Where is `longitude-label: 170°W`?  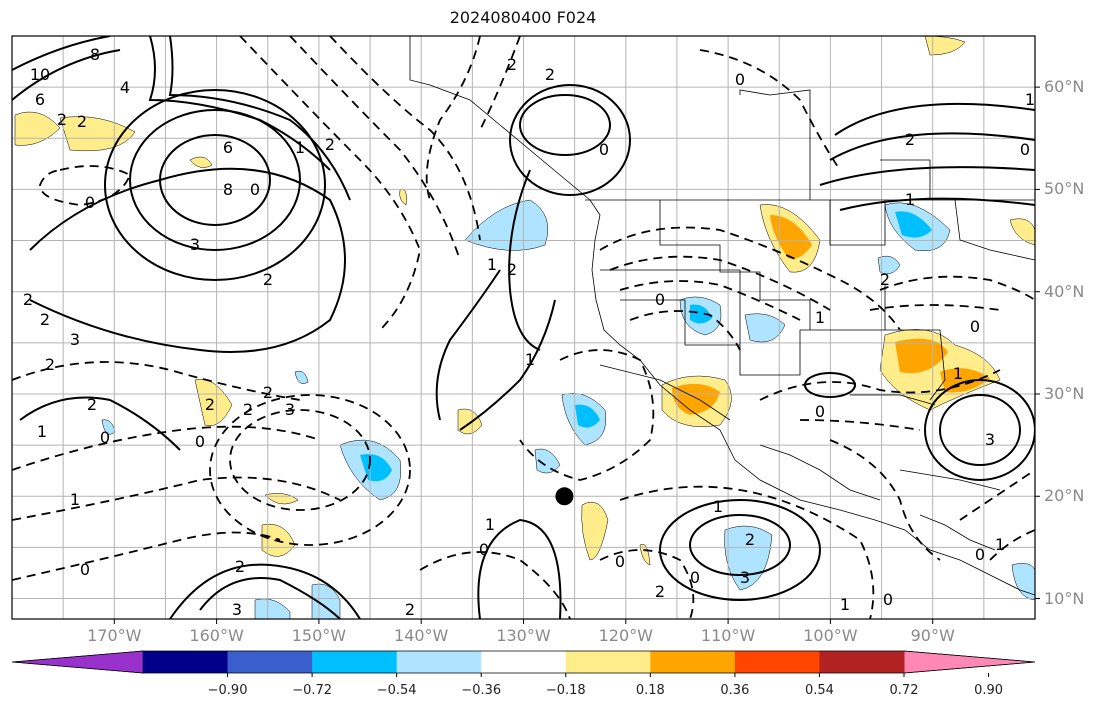
longitude-label: 170°W is located at coordinates (114, 635).